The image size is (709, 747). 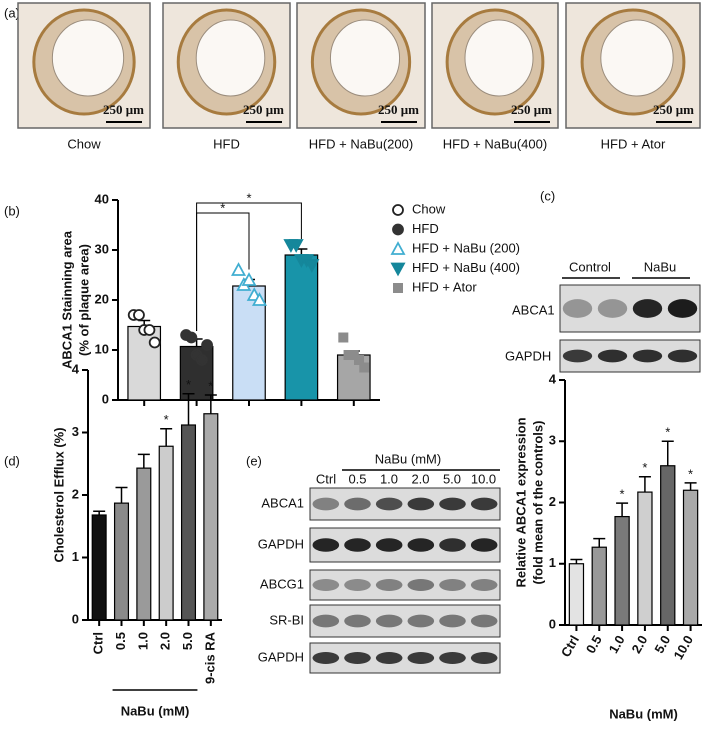 What do you see at coordinates (102, 298) in the screenshot?
I see `y-tick-label: 20` at bounding box center [102, 298].